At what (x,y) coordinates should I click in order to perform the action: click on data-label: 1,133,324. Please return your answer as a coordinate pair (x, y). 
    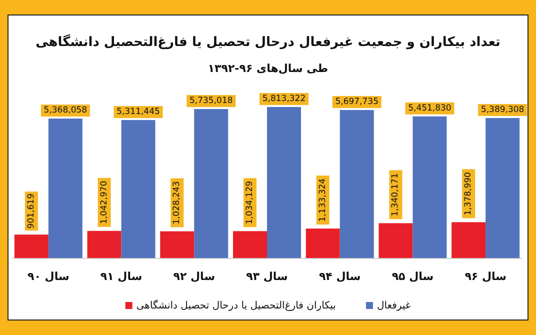
    Looking at the image, I should click on (323, 200).